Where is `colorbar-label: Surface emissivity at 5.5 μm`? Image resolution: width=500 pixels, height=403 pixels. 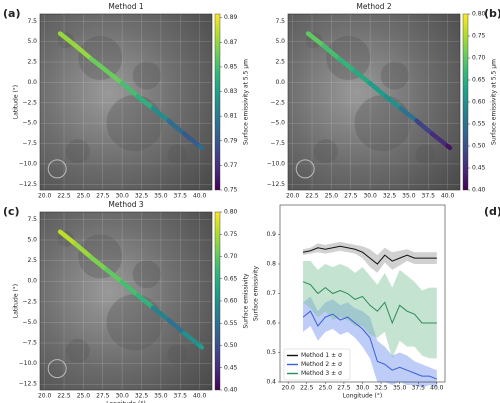 colorbar-label: Surface emissivity at 5.5 μm is located at coordinates (494, 102).